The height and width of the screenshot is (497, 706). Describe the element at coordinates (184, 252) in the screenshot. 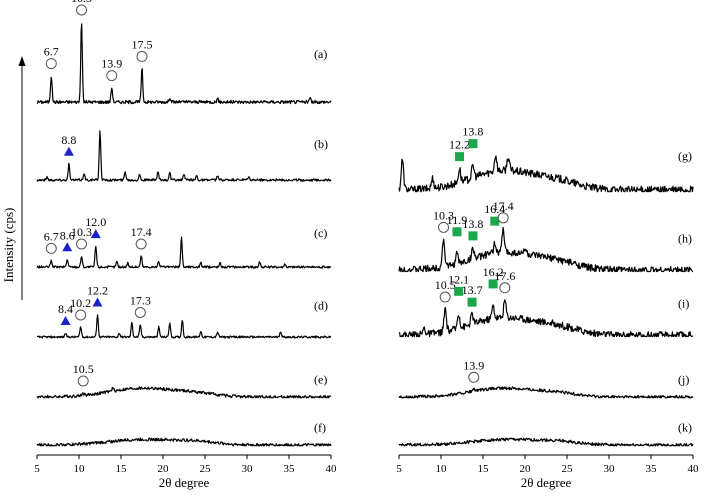

I see `pattern-c` at that location.